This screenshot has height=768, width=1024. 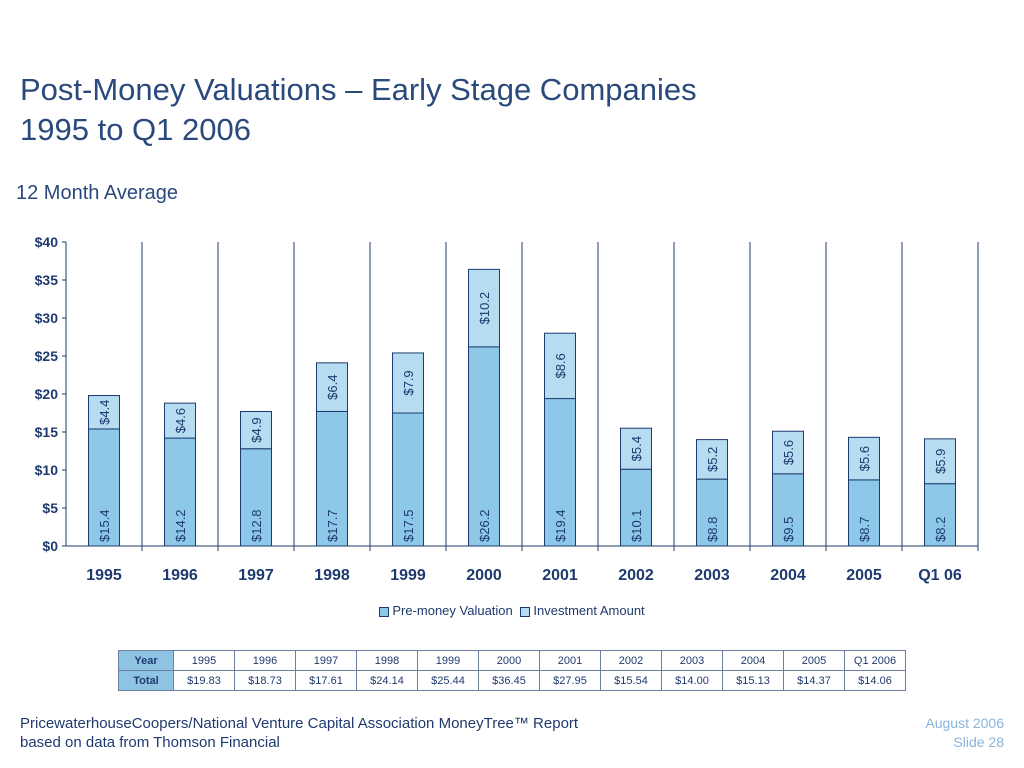 I want to click on table-cell-total: $19.83, so click(x=204, y=680).